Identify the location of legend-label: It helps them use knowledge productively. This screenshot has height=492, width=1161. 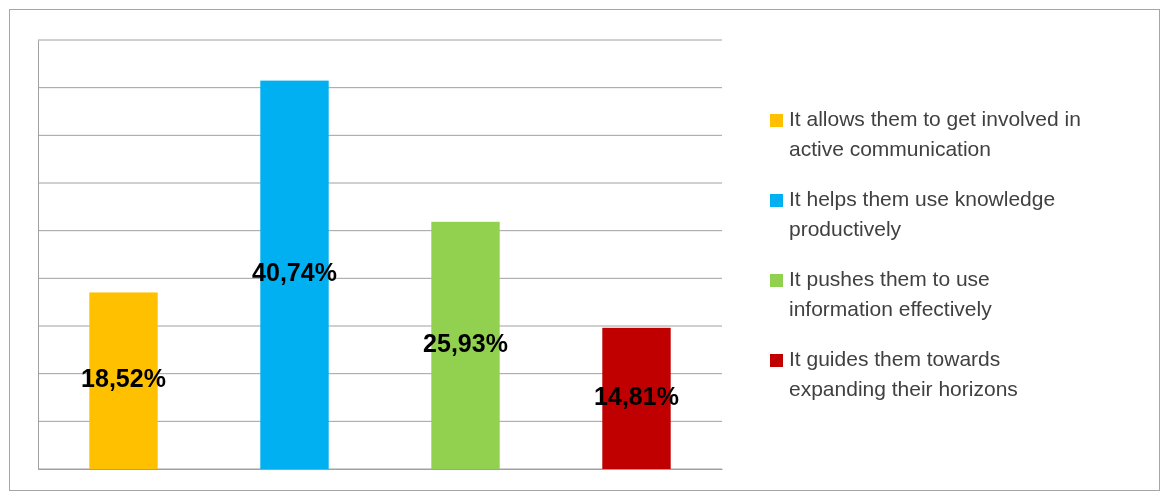
(922, 213).